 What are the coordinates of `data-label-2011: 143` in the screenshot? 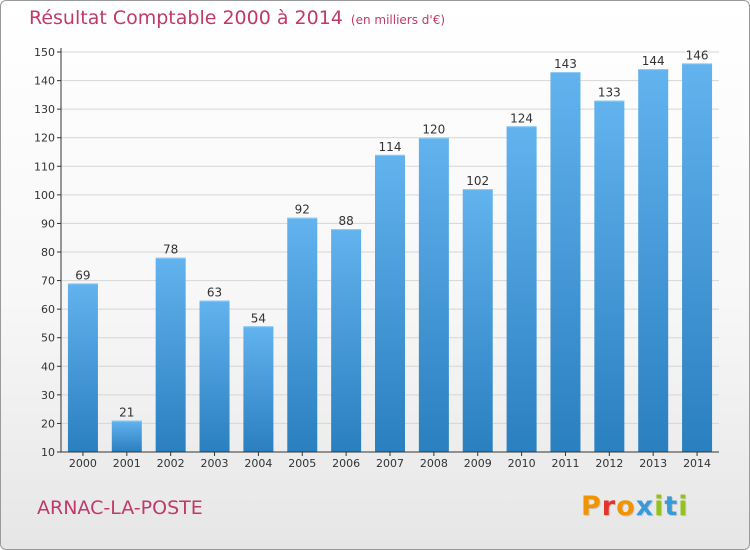 It's located at (565, 64).